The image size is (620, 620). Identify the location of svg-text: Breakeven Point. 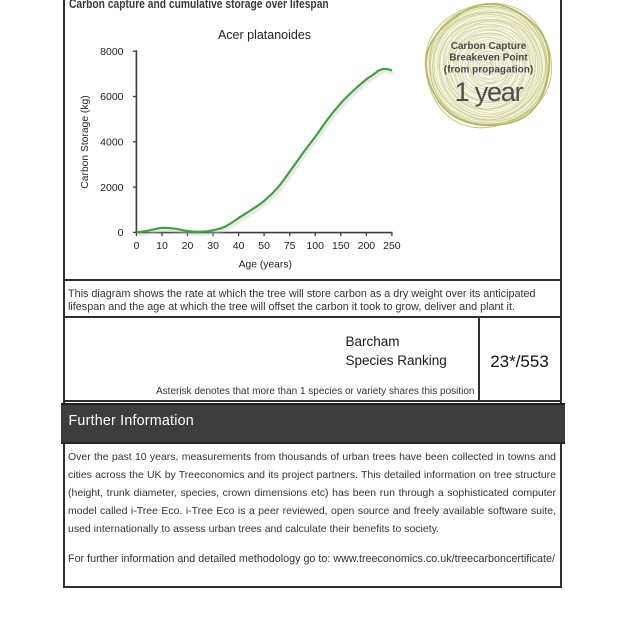
(488, 58).